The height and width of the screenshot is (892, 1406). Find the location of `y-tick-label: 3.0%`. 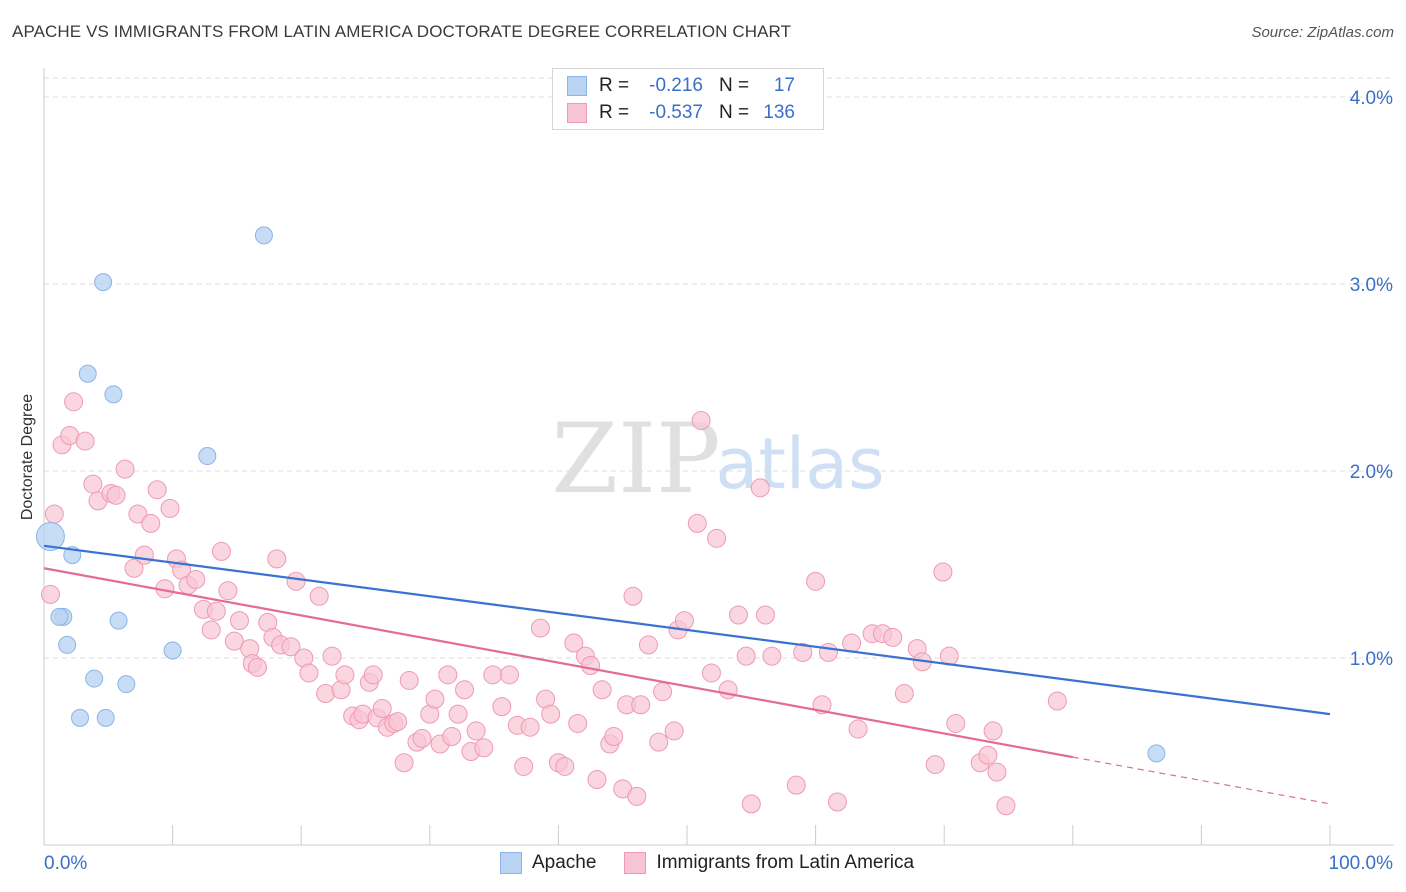

y-tick-label: 3.0% is located at coordinates (1371, 285).